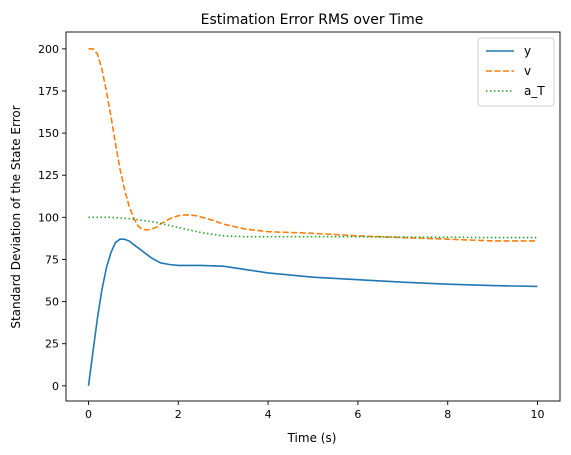 Image resolution: width=571 pixels, height=455 pixels. Describe the element at coordinates (527, 71) in the screenshot. I see `legend-label: v` at that location.